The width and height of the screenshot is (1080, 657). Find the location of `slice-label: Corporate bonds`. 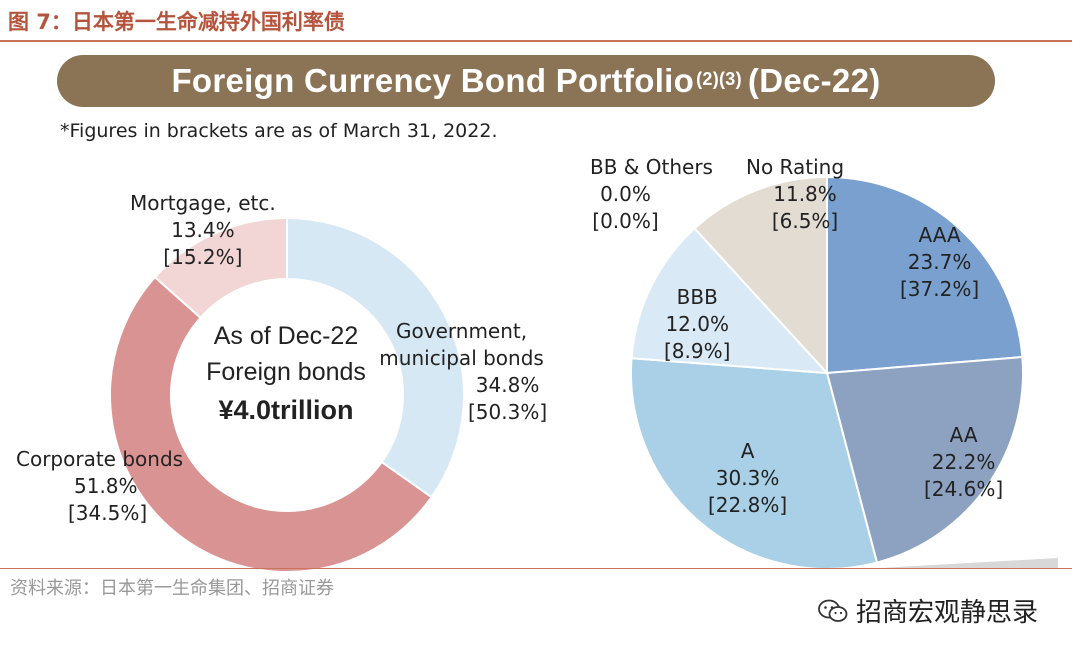

slice-label: Corporate bonds is located at coordinates (100, 459).